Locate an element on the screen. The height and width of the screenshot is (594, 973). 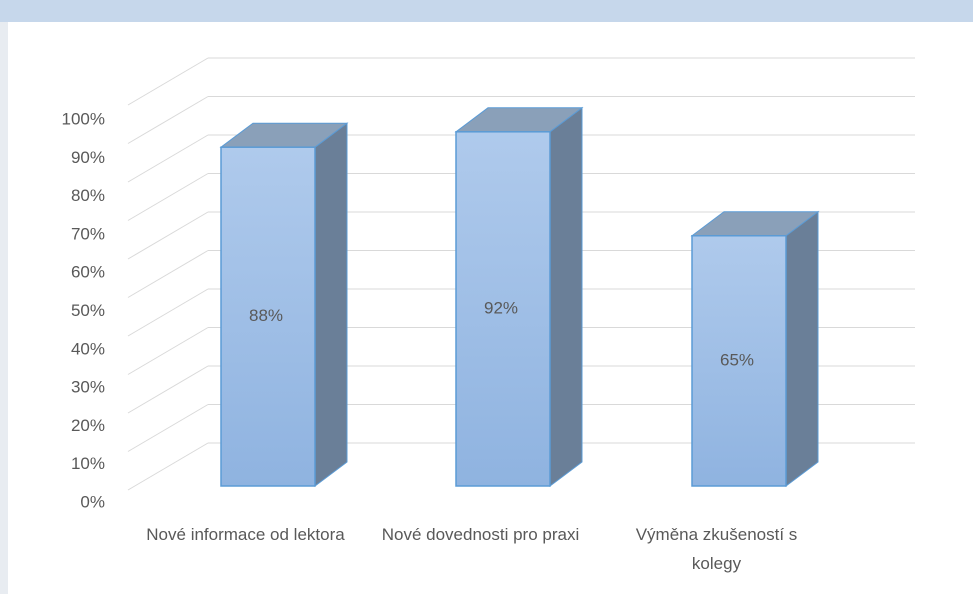
y-tick-label: 50% is located at coordinates (88, 310).